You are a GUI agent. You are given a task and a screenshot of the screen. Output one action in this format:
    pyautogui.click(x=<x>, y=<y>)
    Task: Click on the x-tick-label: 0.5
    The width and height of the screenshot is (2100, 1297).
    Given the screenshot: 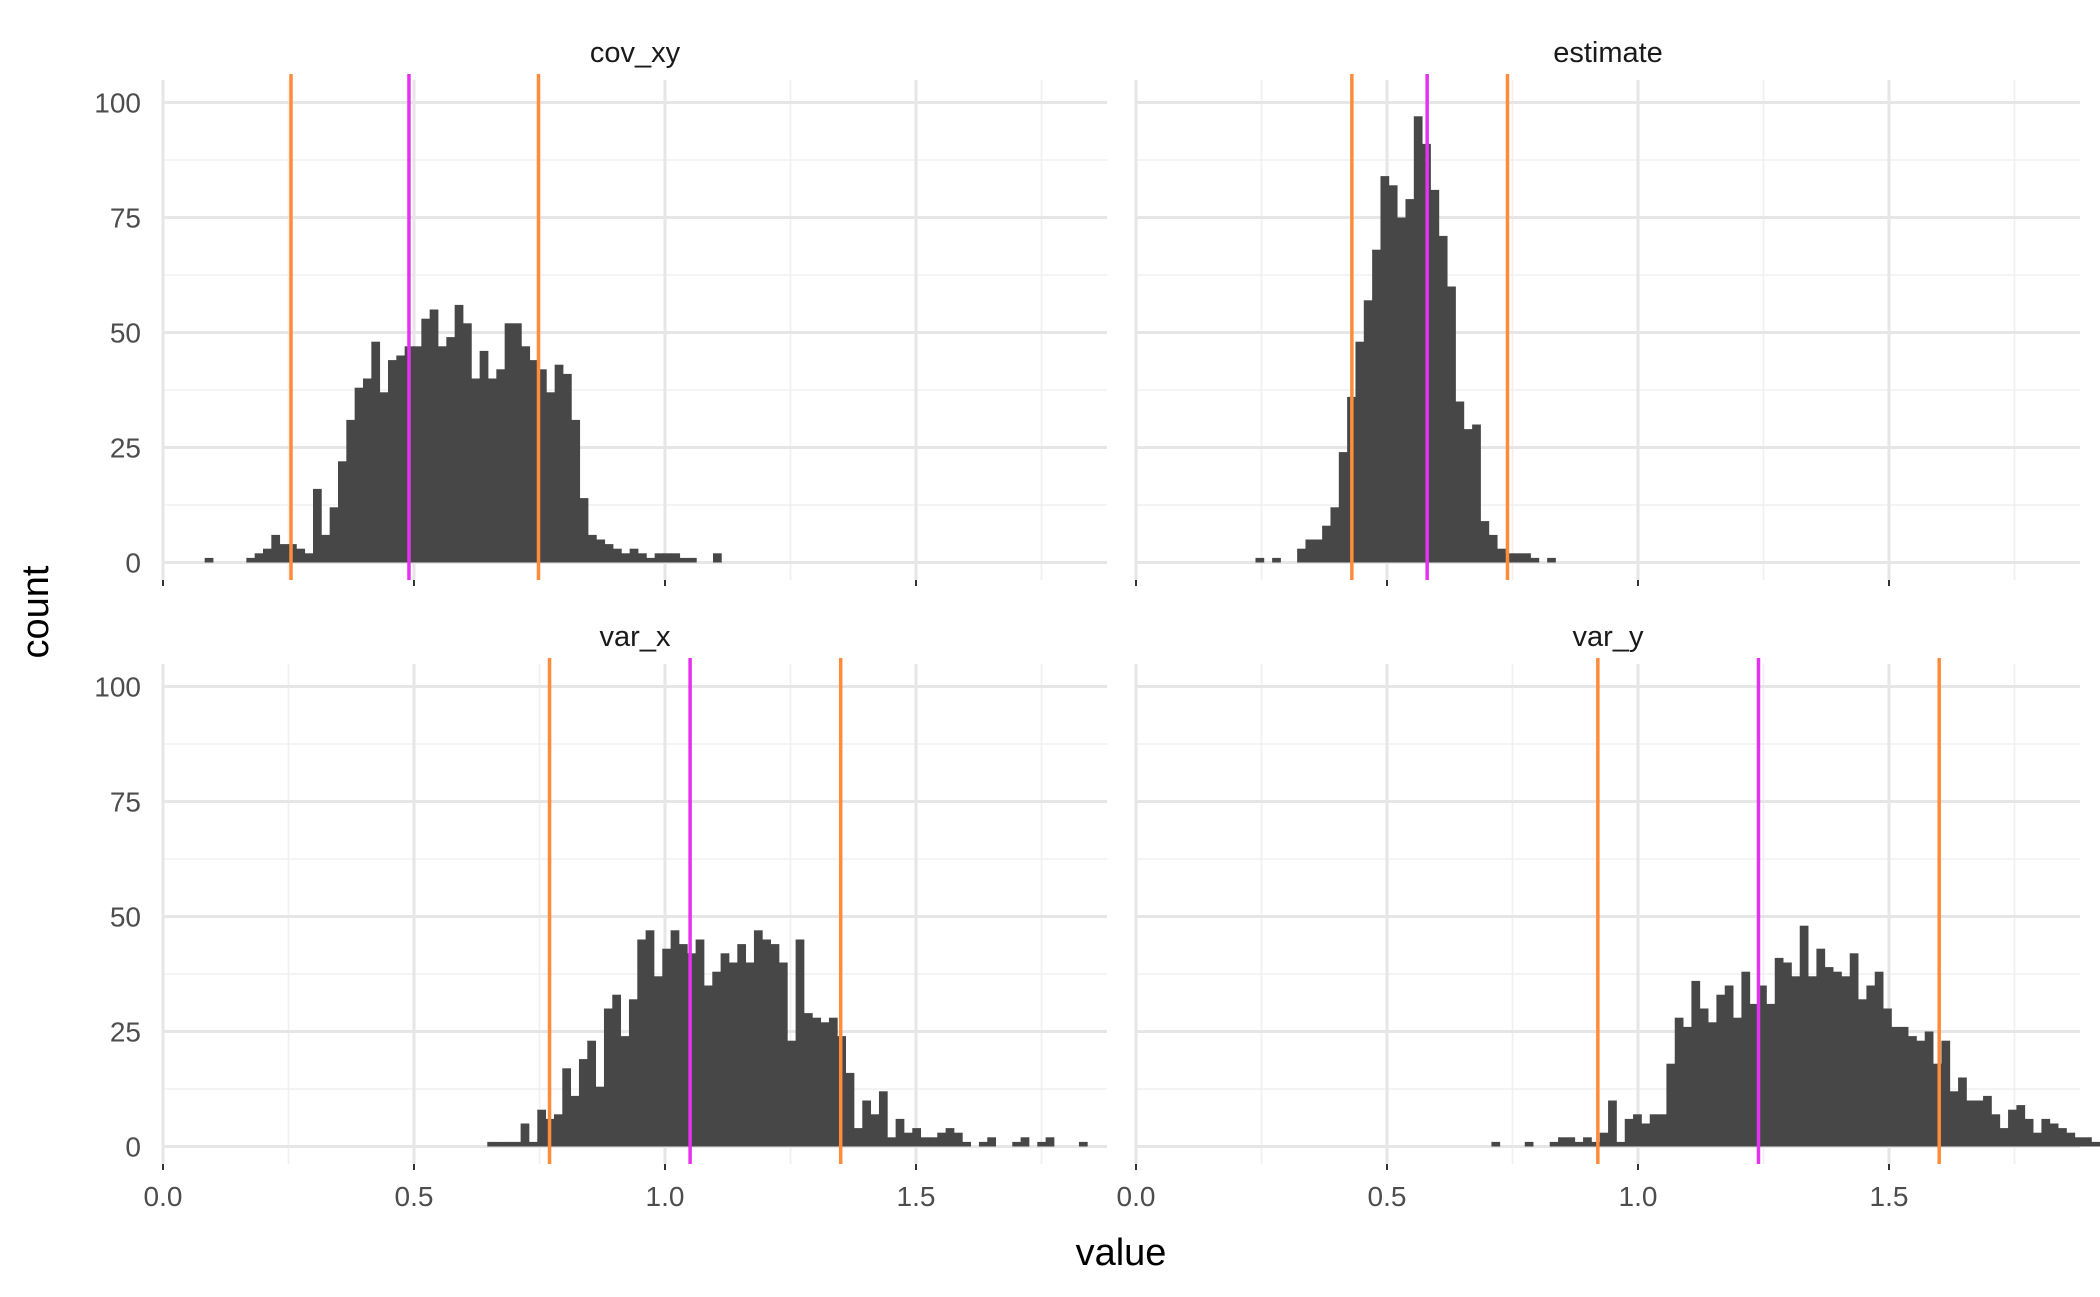 What is the action you would take?
    pyautogui.click(x=414, y=1196)
    